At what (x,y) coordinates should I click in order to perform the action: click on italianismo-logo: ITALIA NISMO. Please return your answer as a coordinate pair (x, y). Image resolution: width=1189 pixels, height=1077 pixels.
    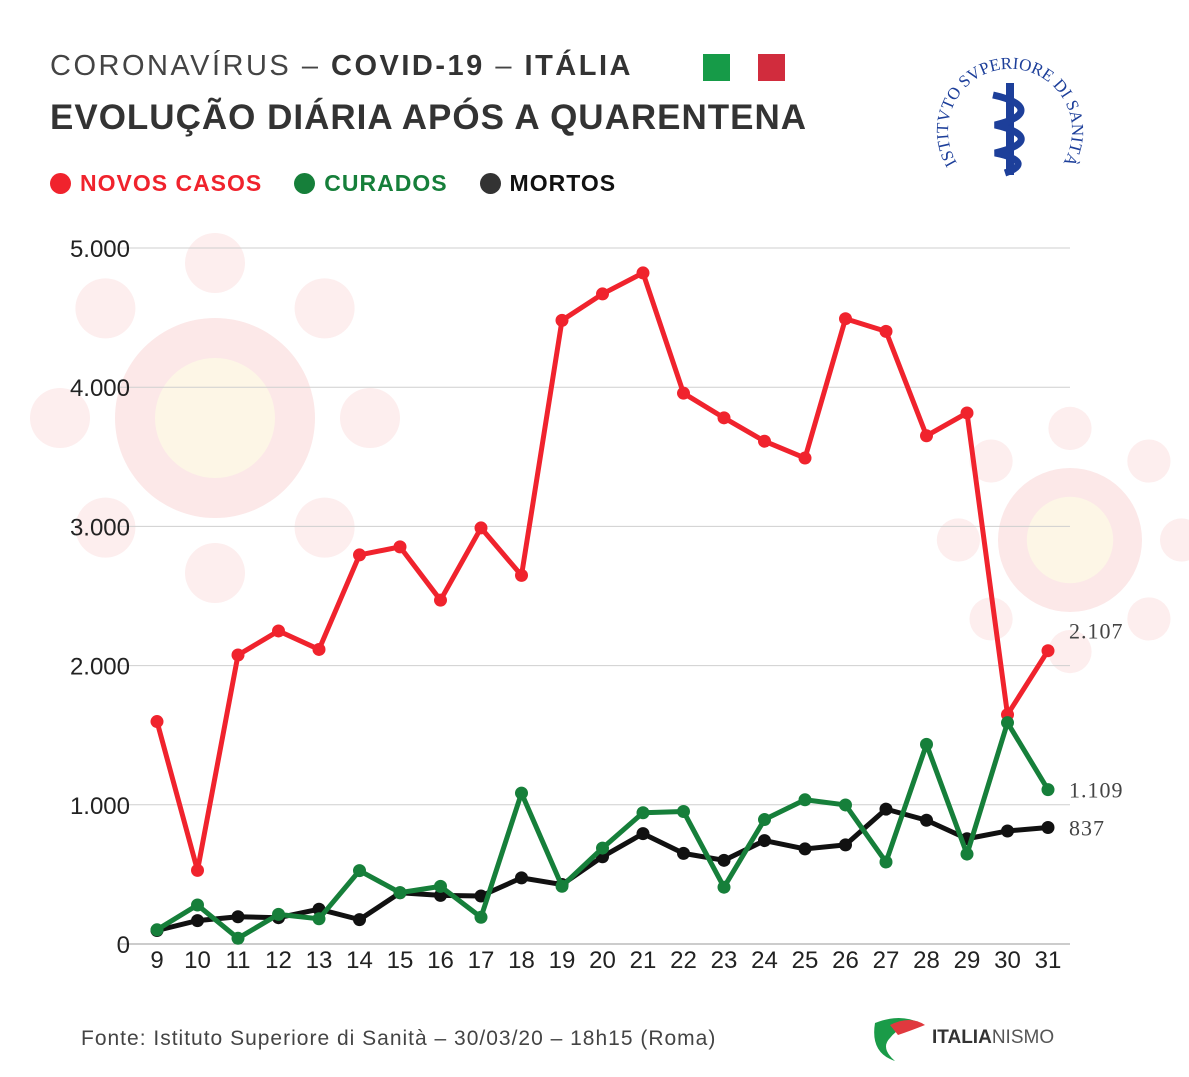
    Looking at the image, I should click on (962, 1038).